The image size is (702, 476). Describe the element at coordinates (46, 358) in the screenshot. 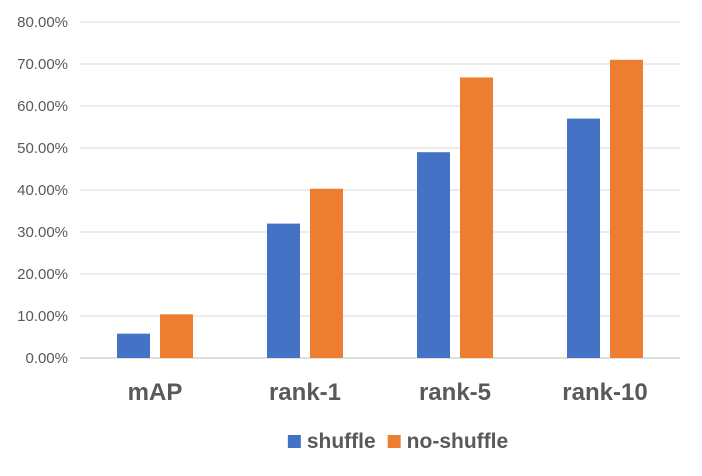

I see `y-tick-label: 0.00%` at that location.